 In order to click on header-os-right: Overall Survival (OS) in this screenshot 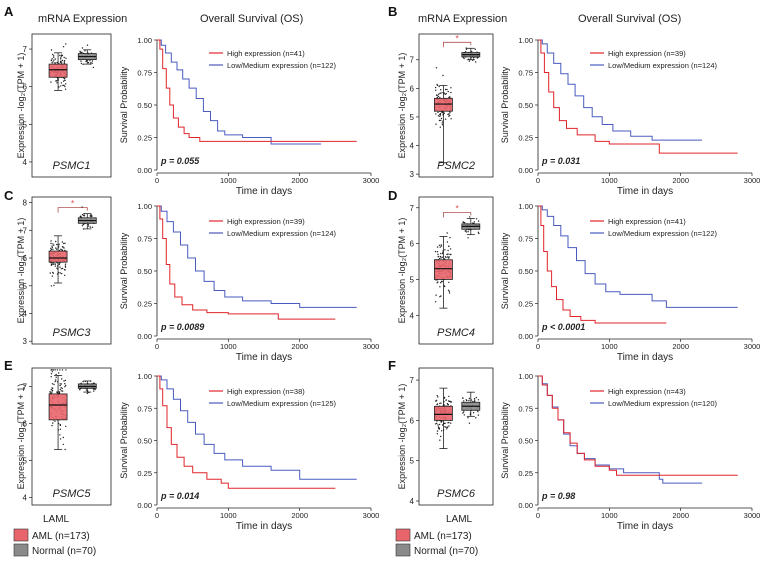, I will do `click(629, 19)`.